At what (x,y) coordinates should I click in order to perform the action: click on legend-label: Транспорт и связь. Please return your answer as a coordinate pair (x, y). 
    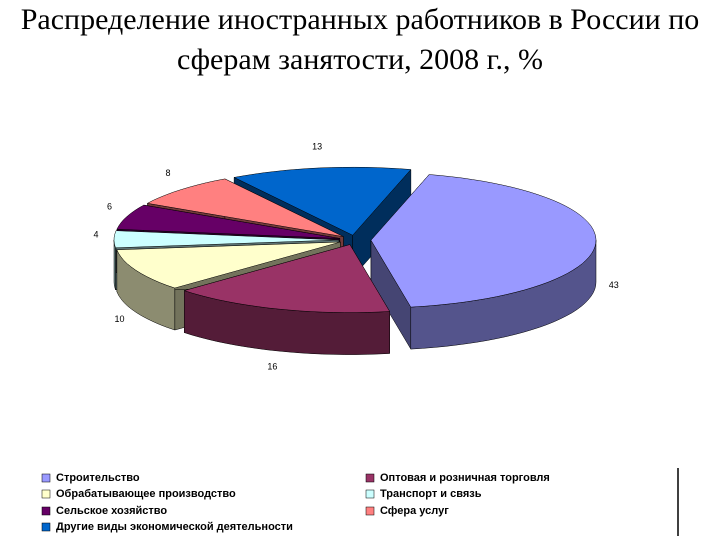
    Looking at the image, I should click on (431, 494).